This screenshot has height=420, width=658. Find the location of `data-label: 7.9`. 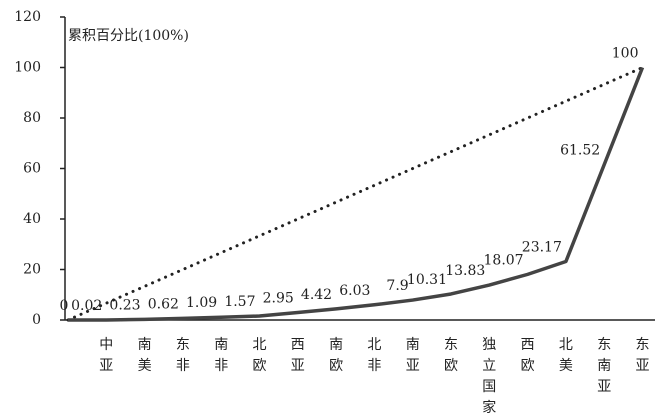

data-label: 7.9 is located at coordinates (397, 286).